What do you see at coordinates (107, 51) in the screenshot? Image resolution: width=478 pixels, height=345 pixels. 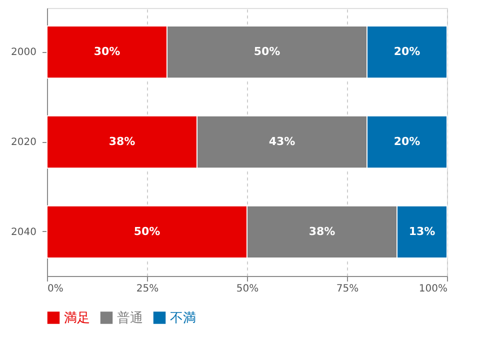 I see `data-label: 30%` at bounding box center [107, 51].